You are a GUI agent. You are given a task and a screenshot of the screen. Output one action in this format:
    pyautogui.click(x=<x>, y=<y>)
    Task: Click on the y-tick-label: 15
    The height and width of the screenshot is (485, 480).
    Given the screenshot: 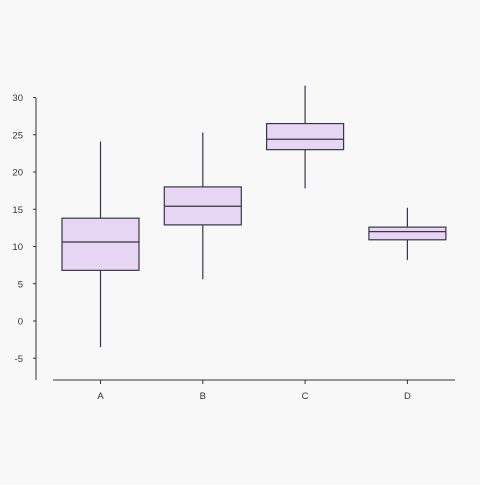 What is the action you would take?
    pyautogui.click(x=17, y=210)
    